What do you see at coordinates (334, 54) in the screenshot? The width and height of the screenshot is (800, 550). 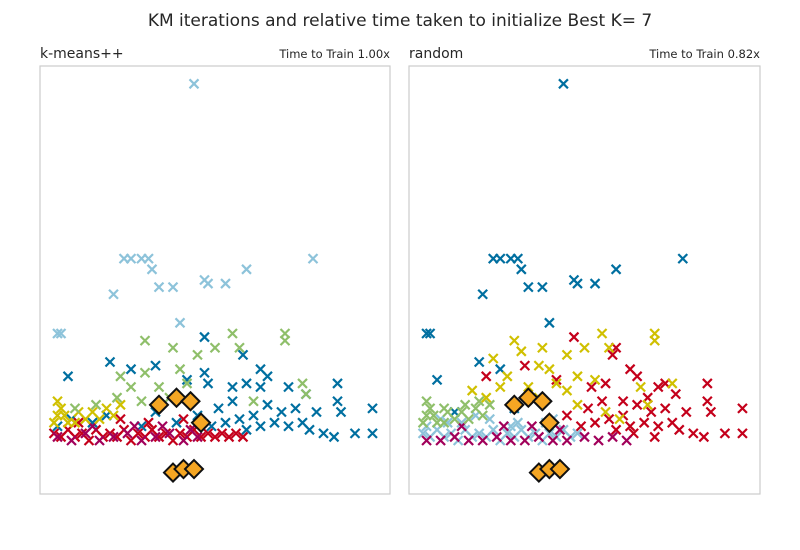 I see `panel-subtitle-kmeans-plusplus: Time to Train 1.00x` at bounding box center [334, 54].